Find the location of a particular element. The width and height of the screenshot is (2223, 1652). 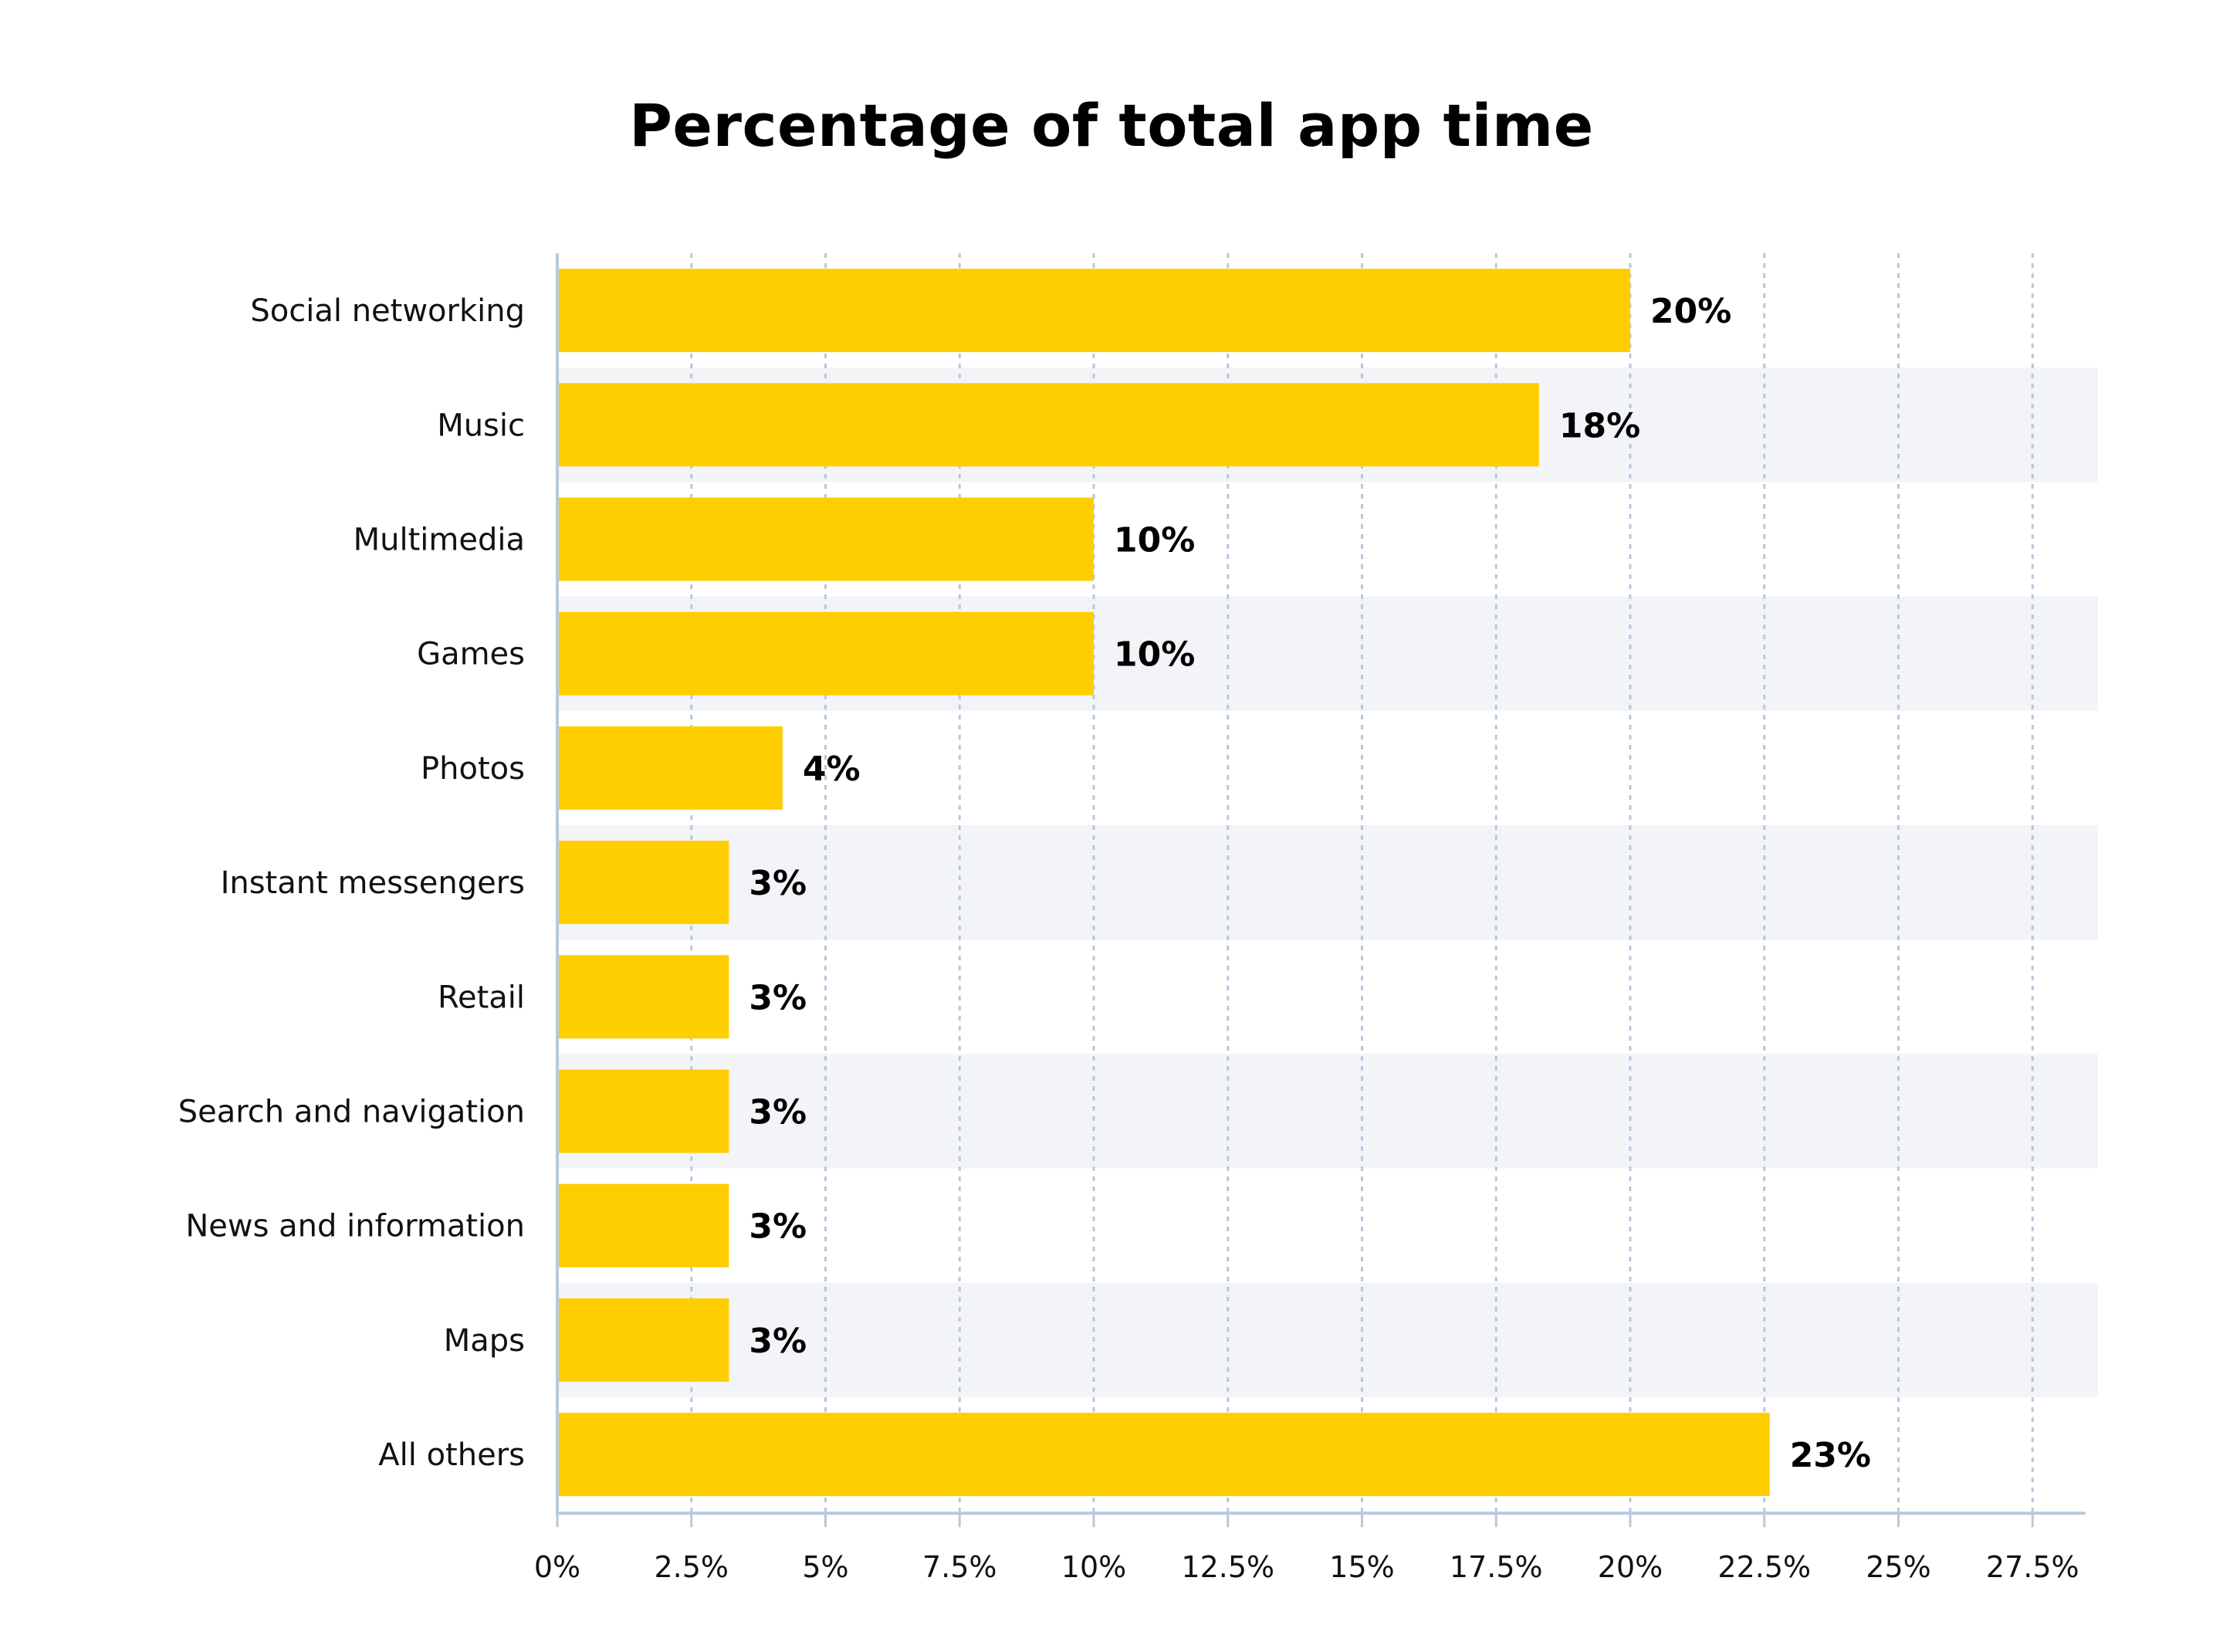

x-tick-label: 12.5% is located at coordinates (1227, 1567).